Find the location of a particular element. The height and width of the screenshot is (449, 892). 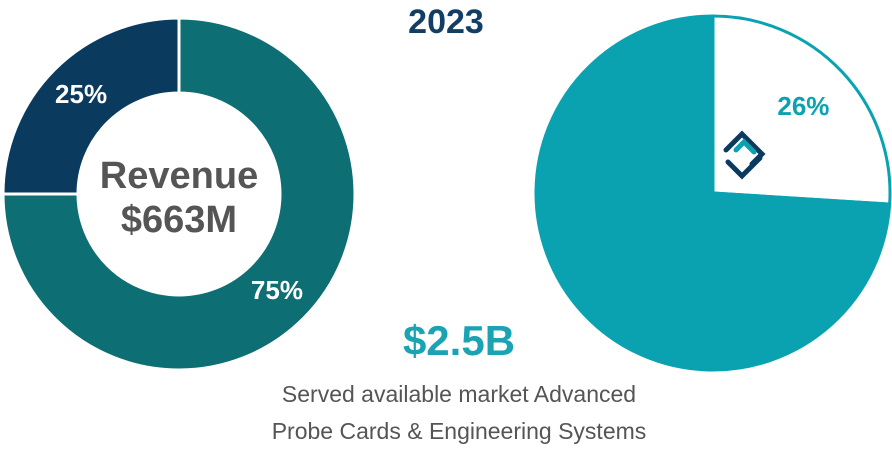

value-label: 26% is located at coordinates (803, 106).